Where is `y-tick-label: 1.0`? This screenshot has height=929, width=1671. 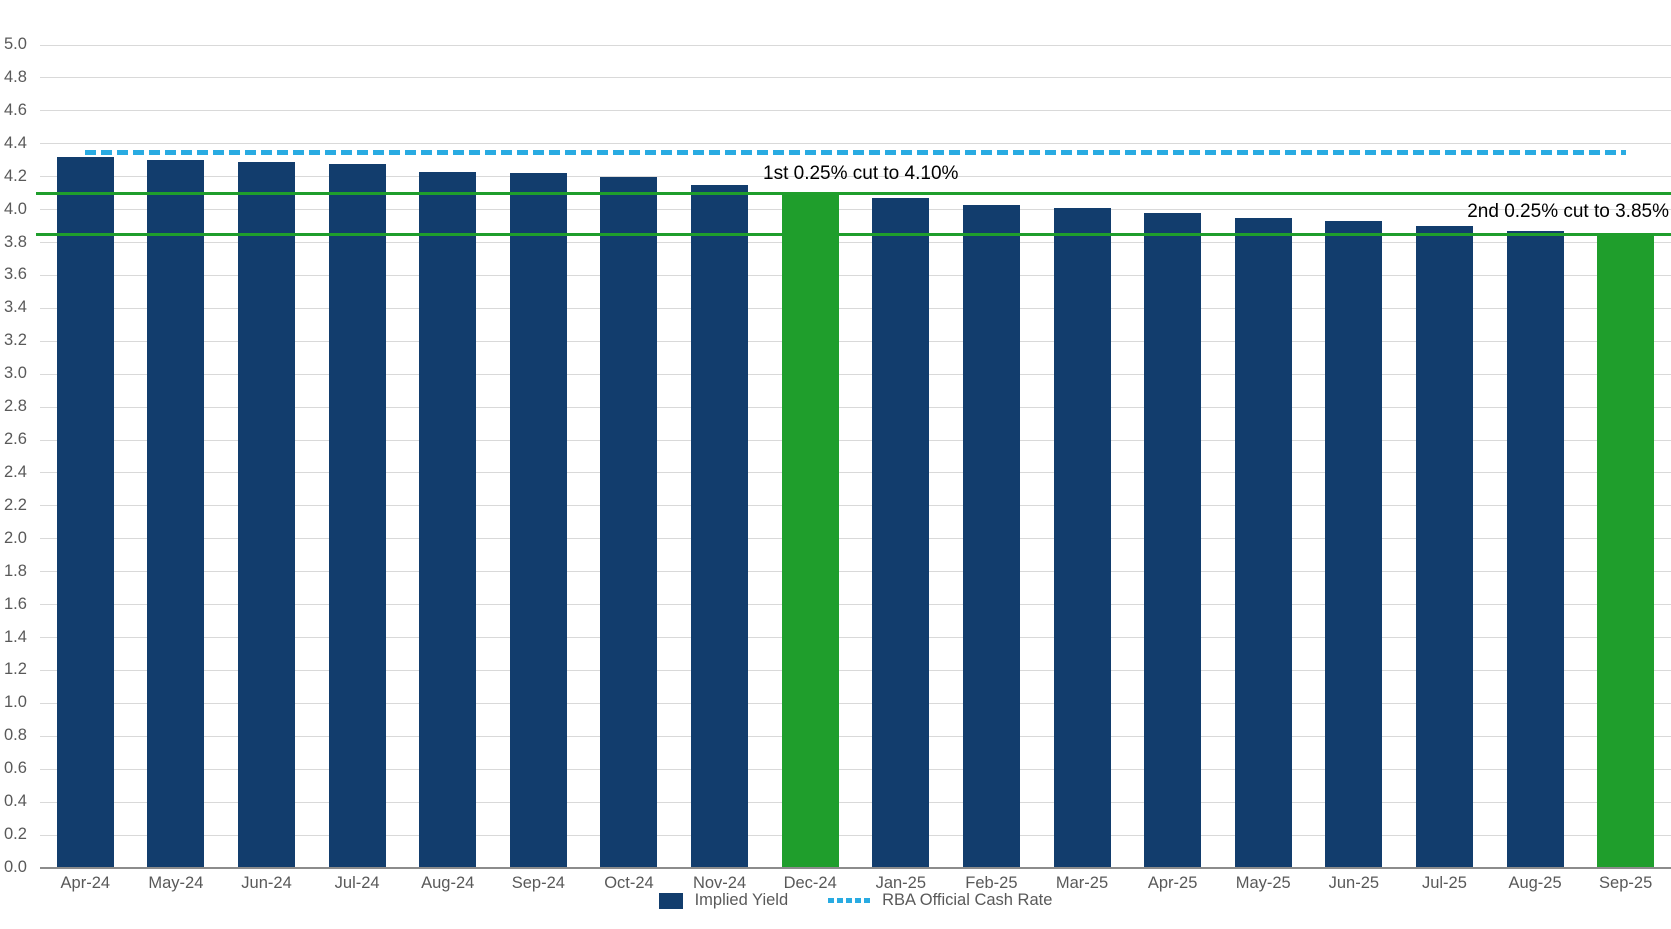 y-tick-label: 1.0 is located at coordinates (15, 702).